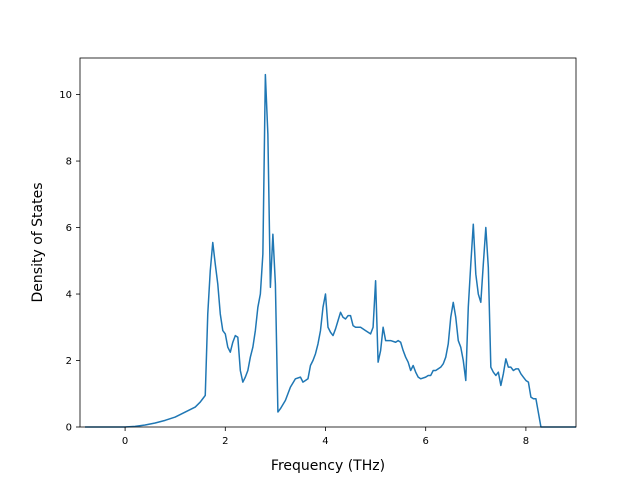  What do you see at coordinates (65, 95) in the screenshot?
I see `y-tick-label: 10` at bounding box center [65, 95].